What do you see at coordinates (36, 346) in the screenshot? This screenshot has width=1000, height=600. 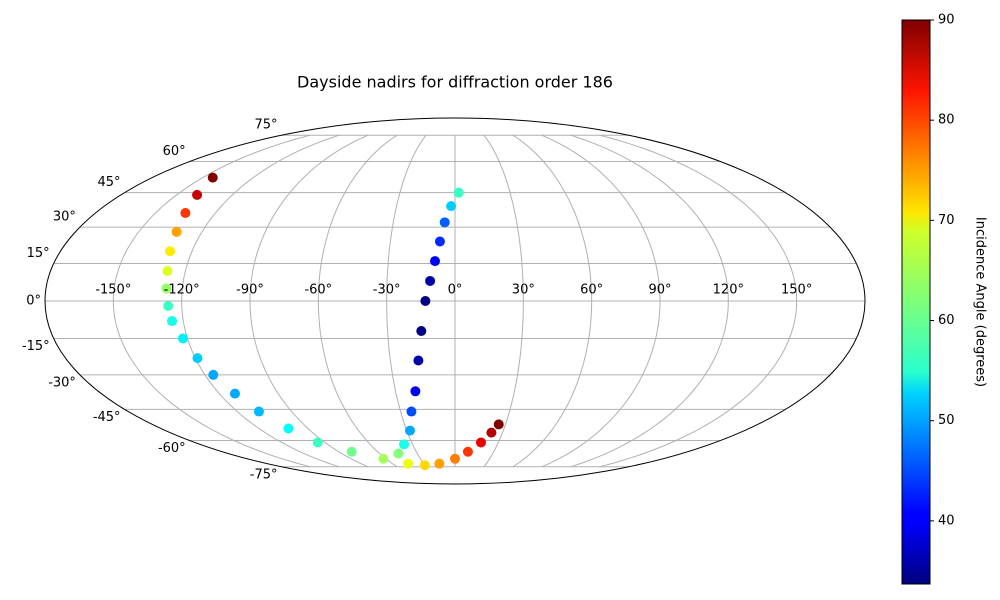 I see `y-tick-label: -15°` at bounding box center [36, 346].